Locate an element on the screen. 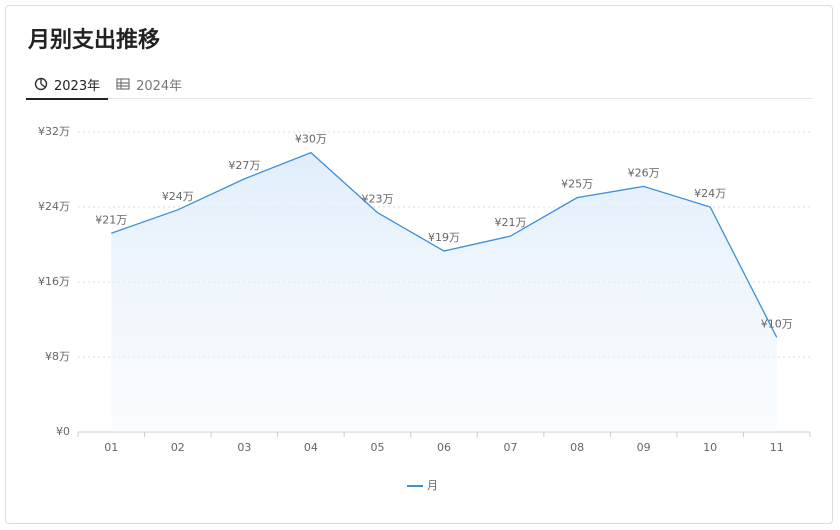 The height and width of the screenshot is (530, 840). data-label: ¥27万 is located at coordinates (244, 165).